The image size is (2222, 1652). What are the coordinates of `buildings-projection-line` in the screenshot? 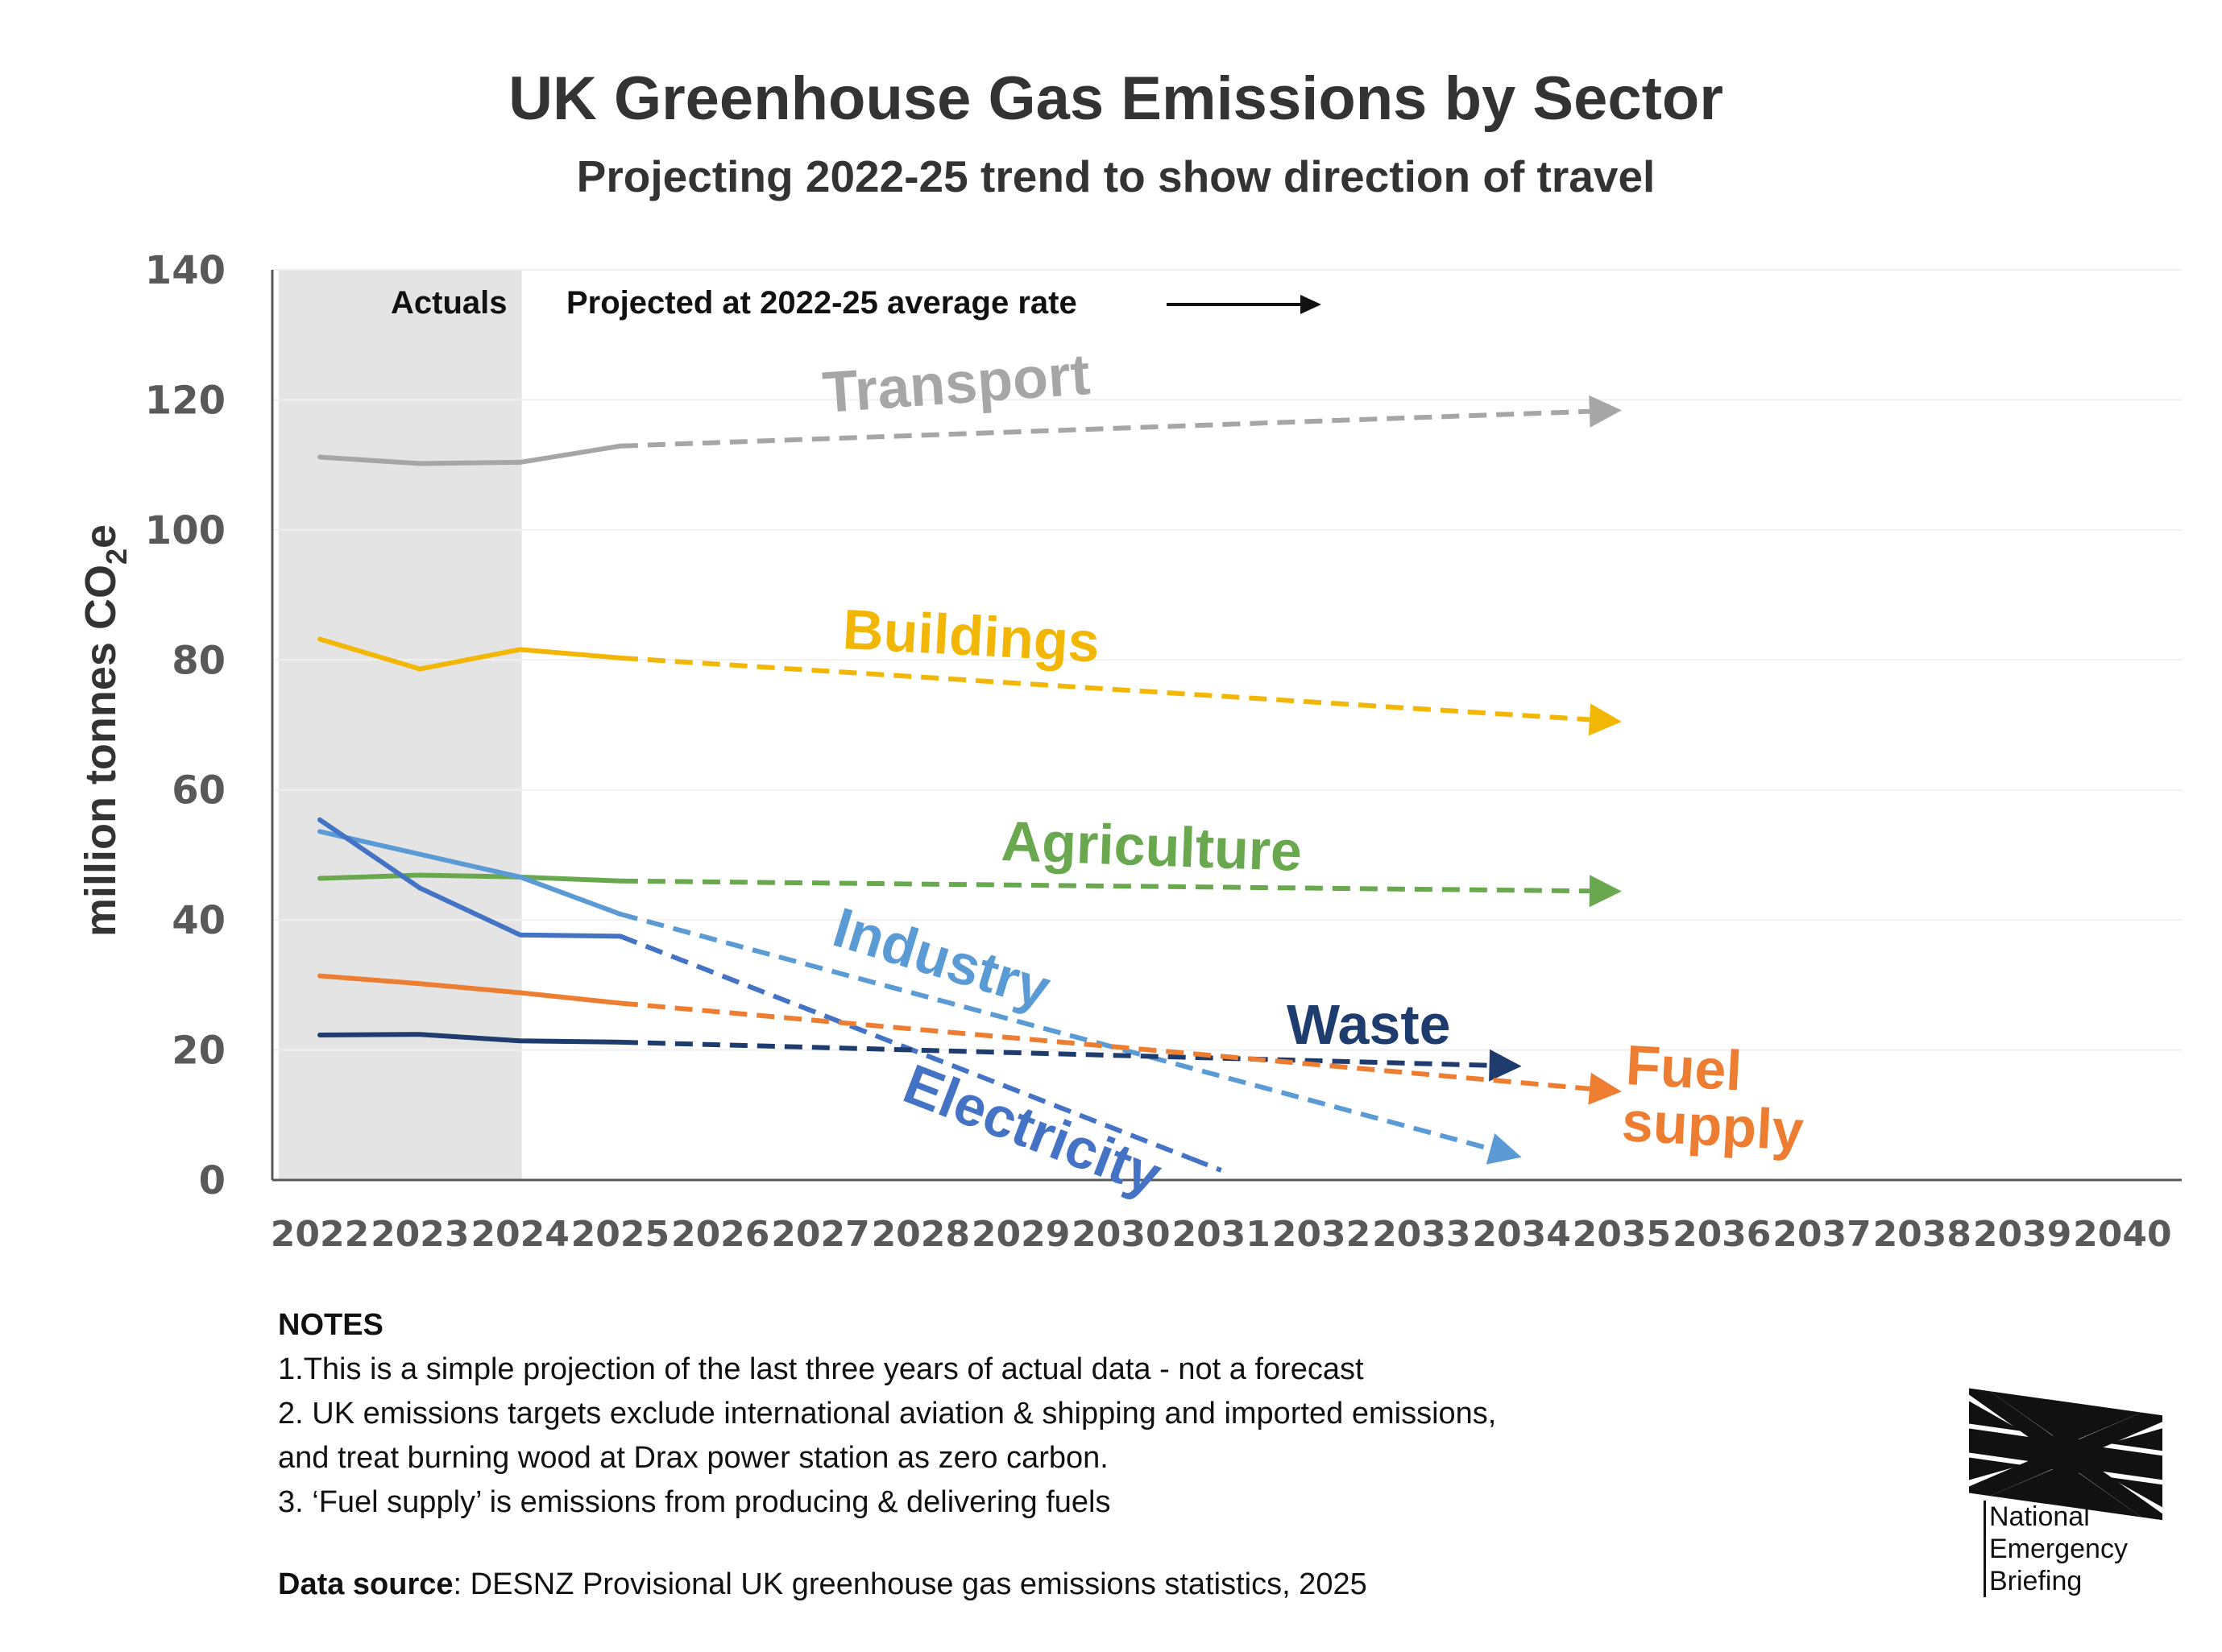 It's located at (1105, 688).